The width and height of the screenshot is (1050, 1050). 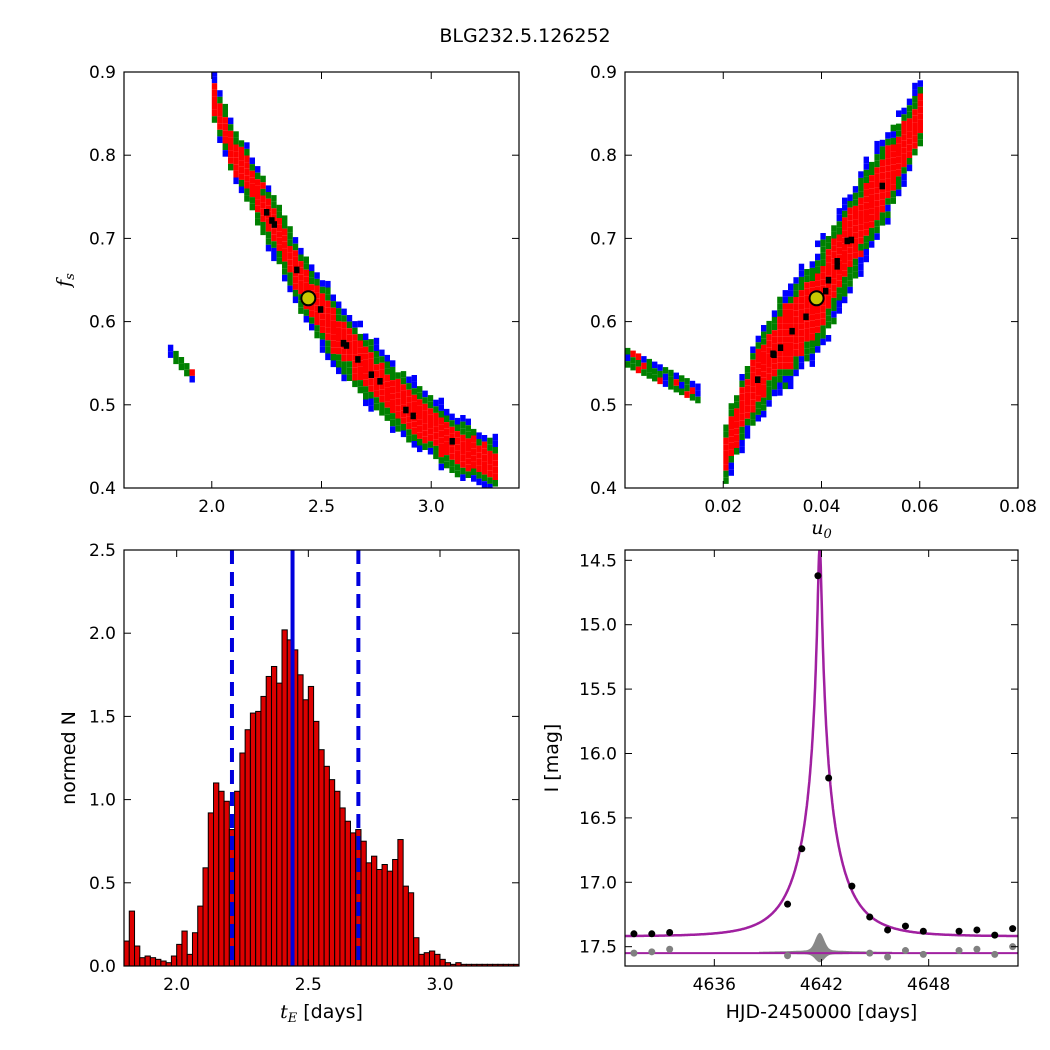 What do you see at coordinates (598, 819) in the screenshot?
I see `y-tick-label: 16.5` at bounding box center [598, 819].